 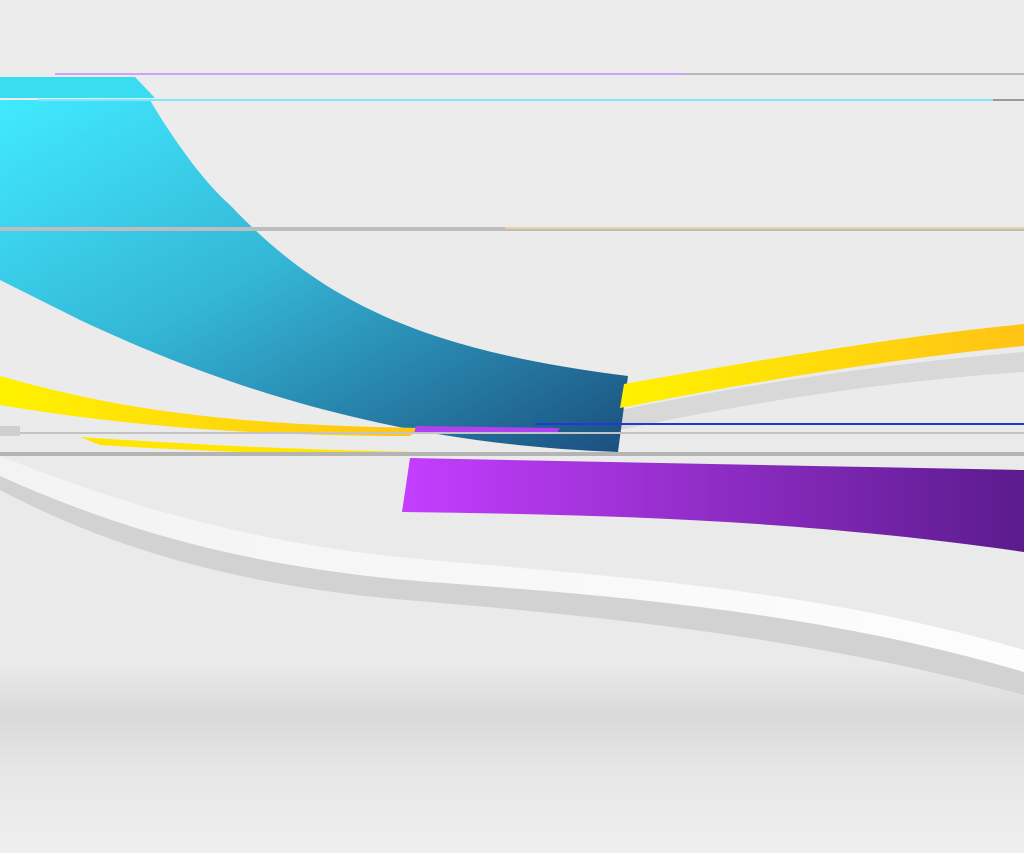 What do you see at coordinates (515, 100) in the screenshot?
I see `glitch-line-cyan` at bounding box center [515, 100].